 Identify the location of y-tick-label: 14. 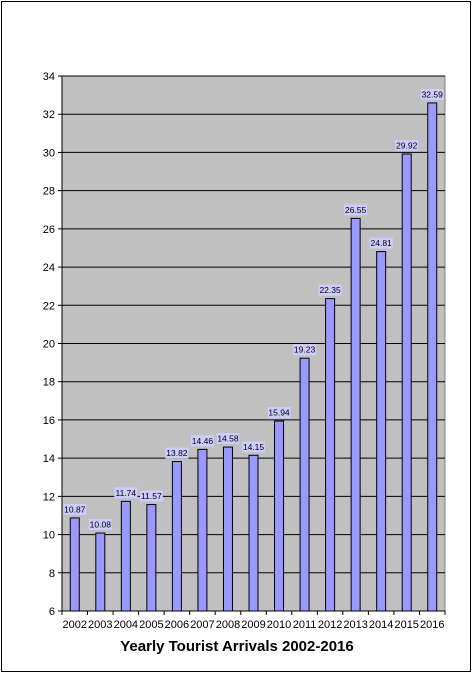
(49, 459).